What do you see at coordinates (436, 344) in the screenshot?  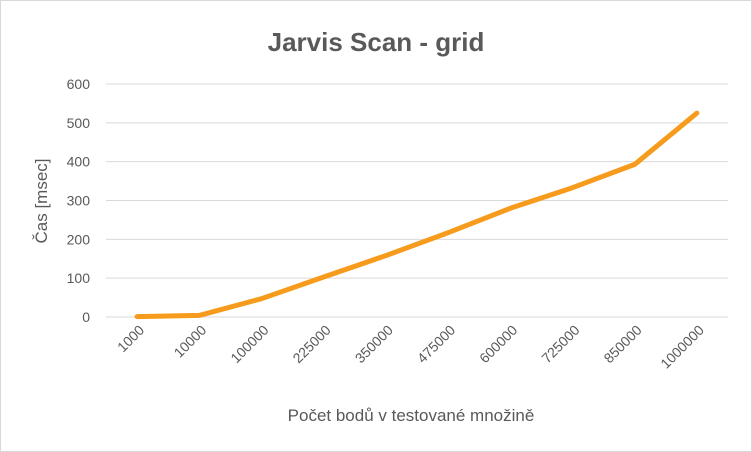 I see `x-tick-label: 475000` at bounding box center [436, 344].